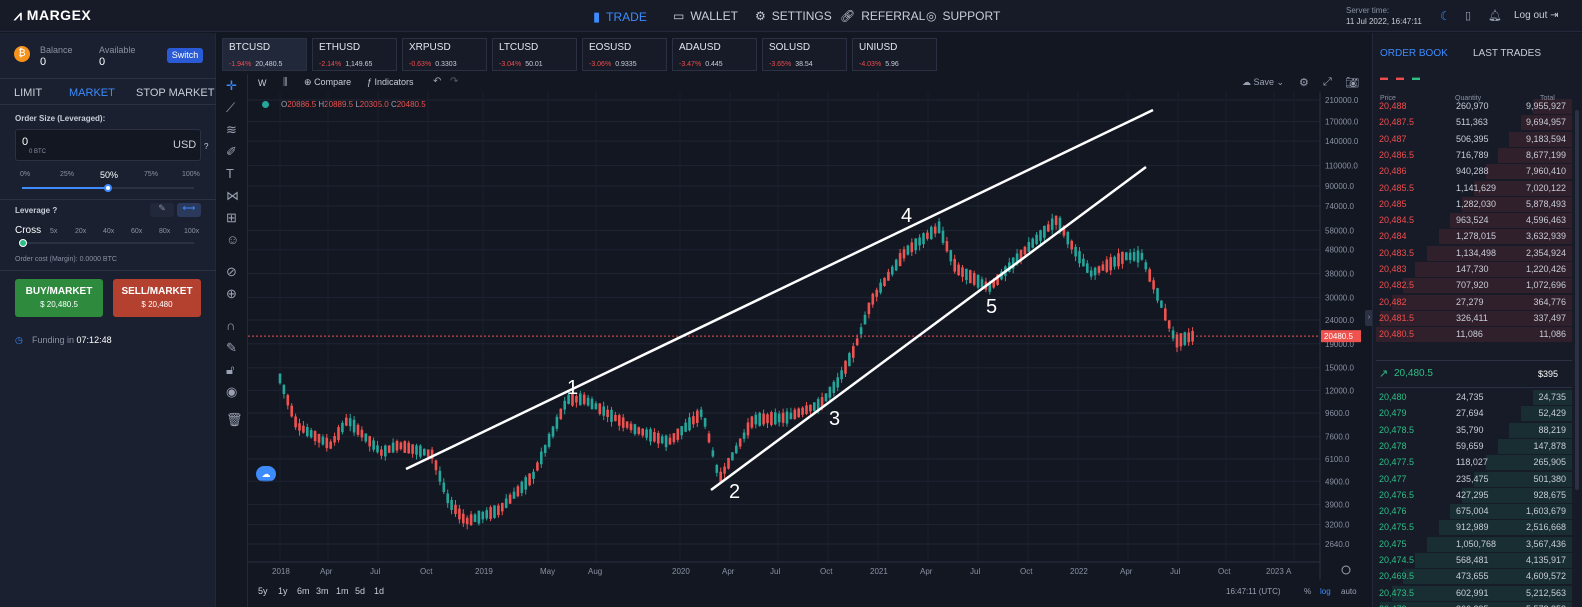 The width and height of the screenshot is (1582, 607). What do you see at coordinates (1474, 139) in the screenshot?
I see `order-book-row: 20,487 506,395 9,183,594` at bounding box center [1474, 139].